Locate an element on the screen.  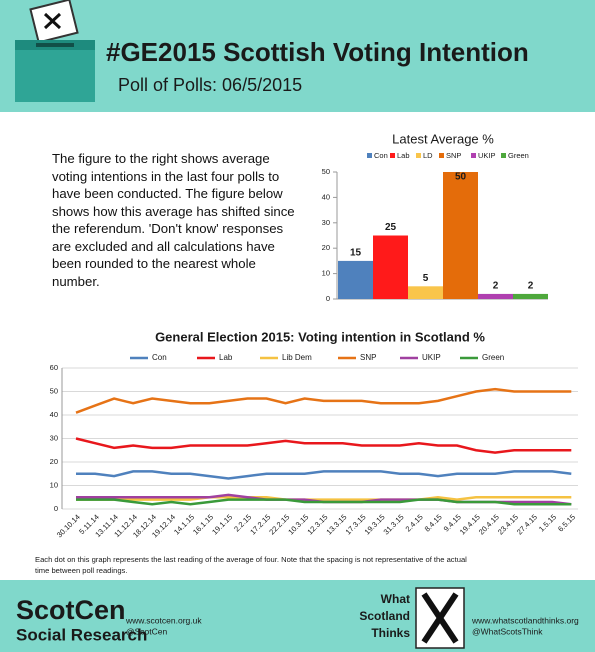
value-label: 5 is located at coordinates (426, 278).